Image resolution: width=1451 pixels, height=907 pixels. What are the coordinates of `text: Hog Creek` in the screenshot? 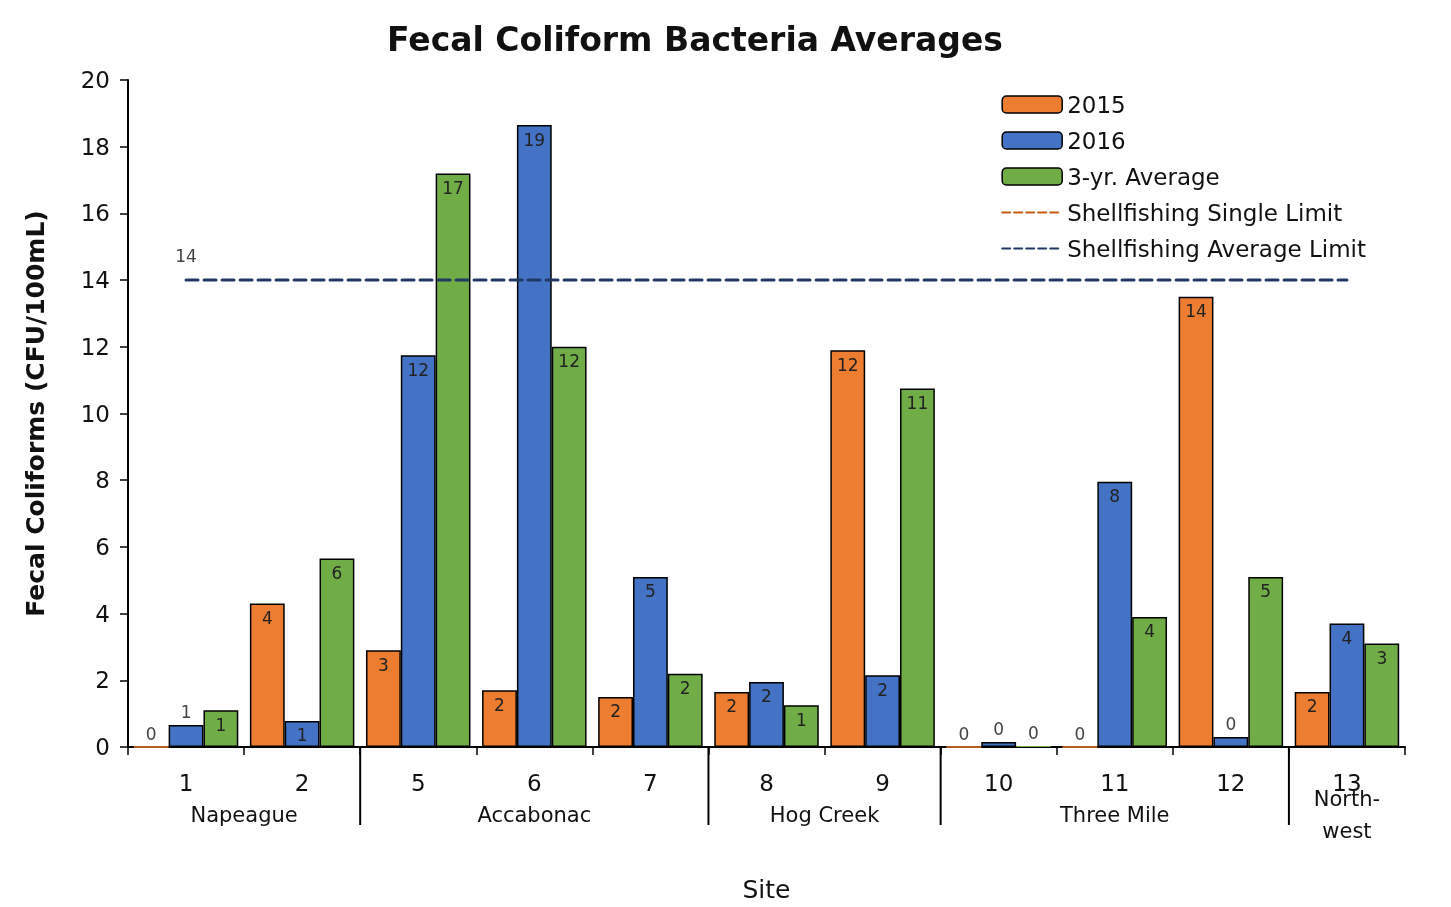 It's located at (825, 815).